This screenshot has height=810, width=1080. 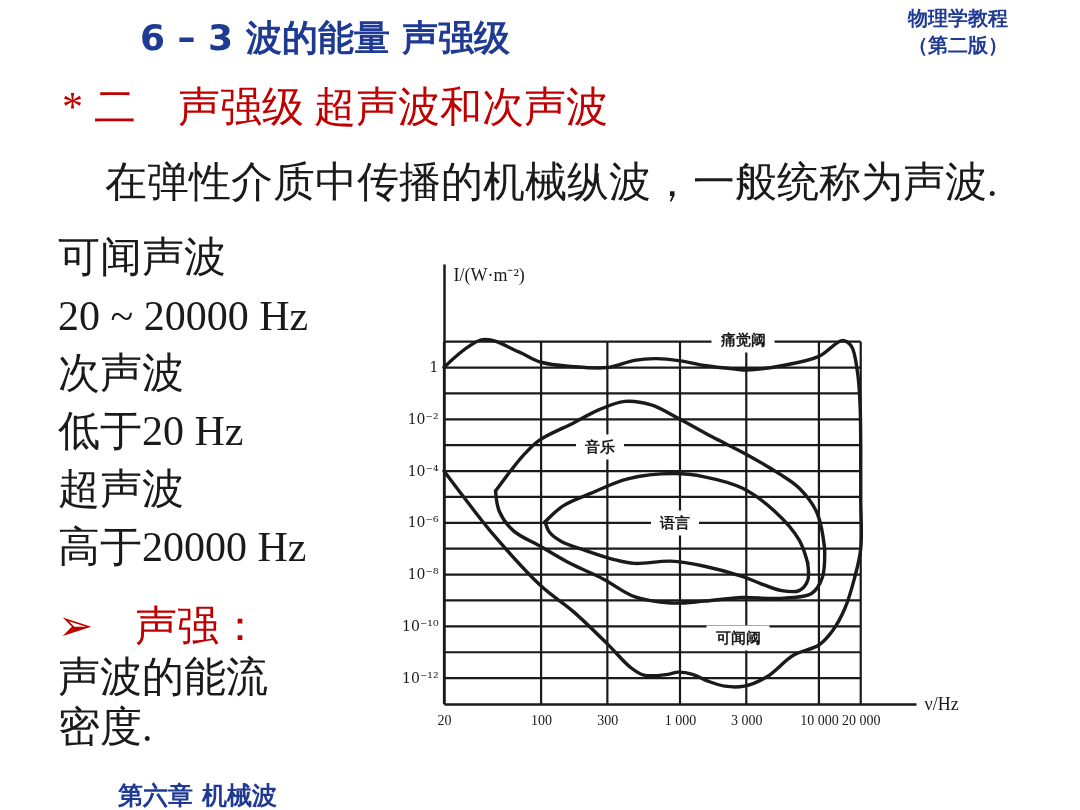 What do you see at coordinates (420, 677) in the screenshot?
I see `y-tick-label: 10⁻¹²` at bounding box center [420, 677].